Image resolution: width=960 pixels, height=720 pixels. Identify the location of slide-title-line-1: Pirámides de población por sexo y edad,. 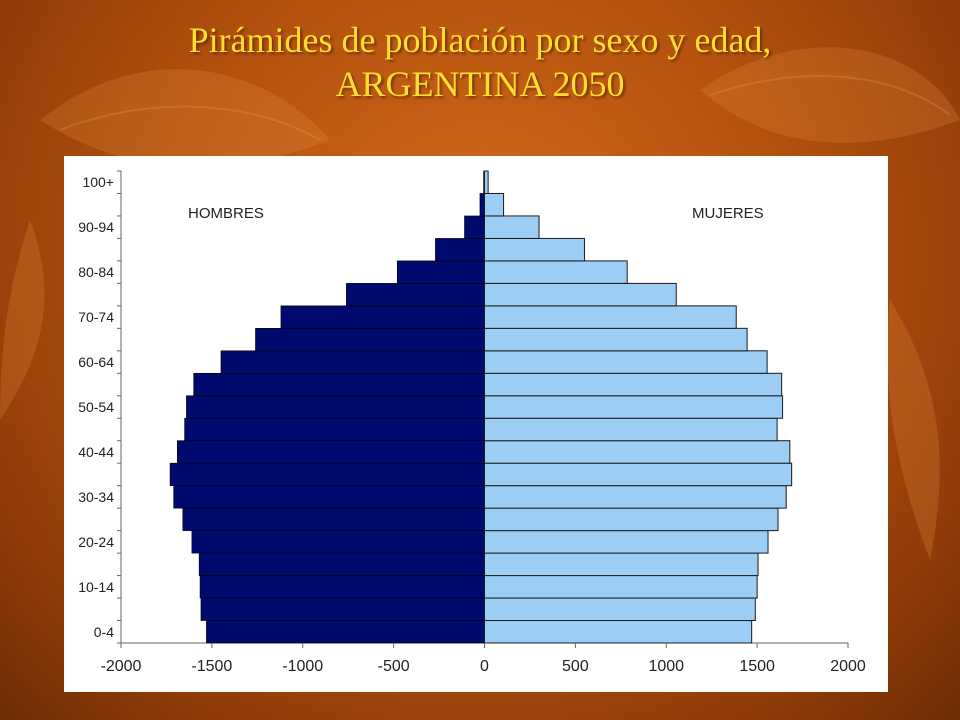
(480, 40).